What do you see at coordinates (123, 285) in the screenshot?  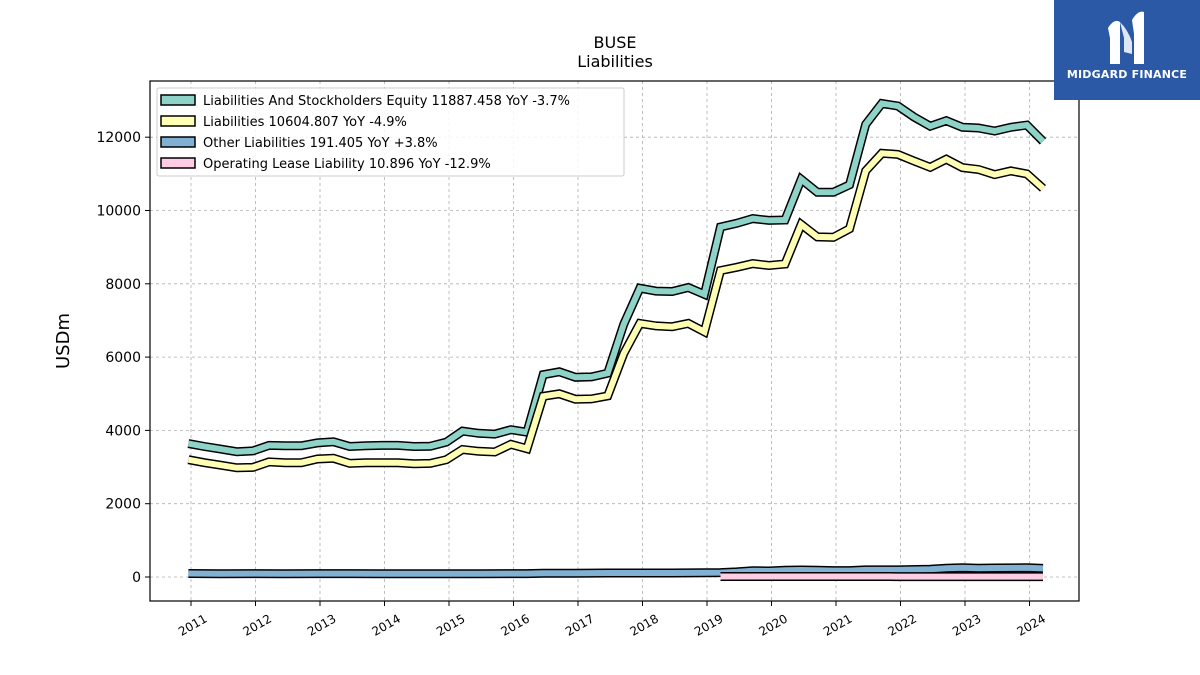 I see `y-tick-label: 8000` at bounding box center [123, 285].